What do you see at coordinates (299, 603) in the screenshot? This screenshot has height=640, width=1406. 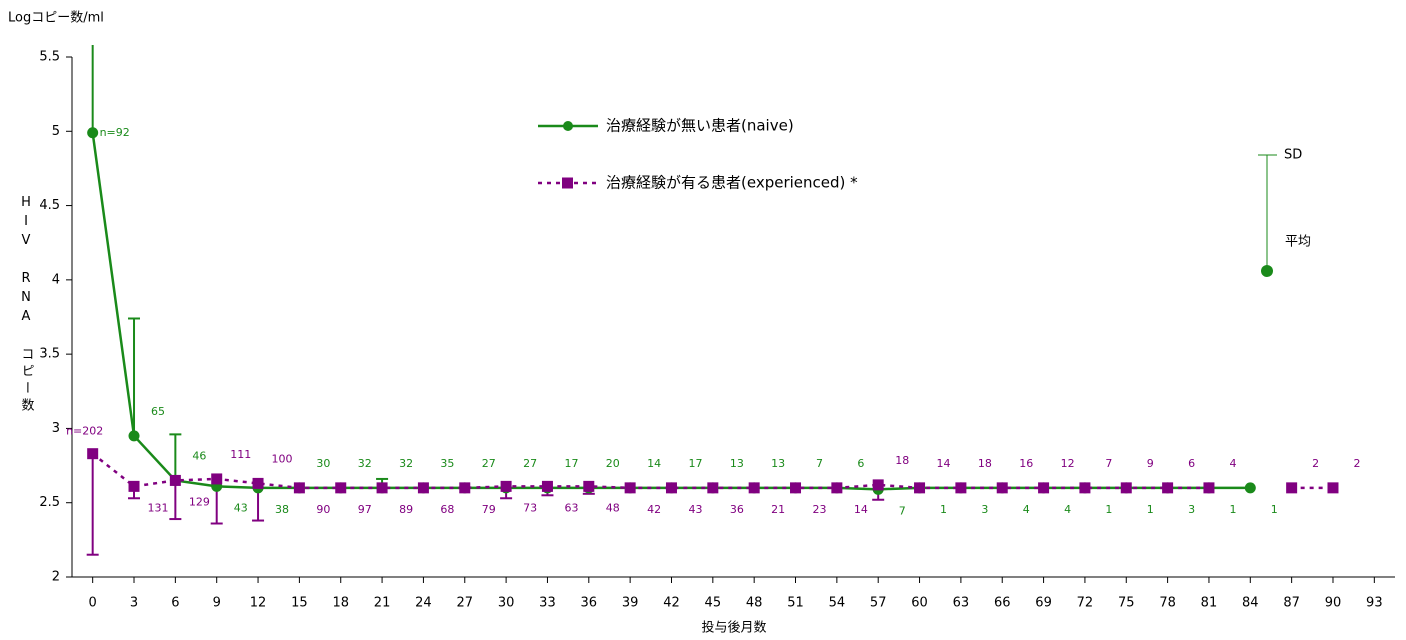 I see `x-tick-label: 15` at bounding box center [299, 603].